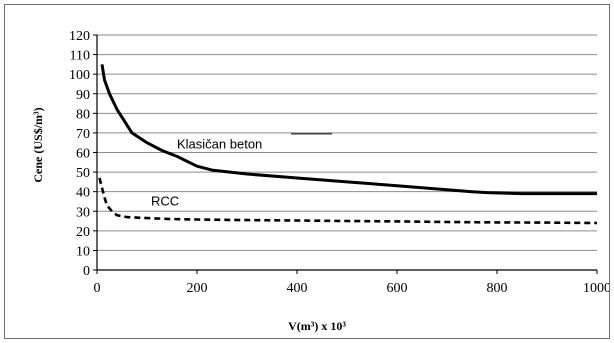  I want to click on y-axis-title: Cene (US$/m³), so click(38, 144).